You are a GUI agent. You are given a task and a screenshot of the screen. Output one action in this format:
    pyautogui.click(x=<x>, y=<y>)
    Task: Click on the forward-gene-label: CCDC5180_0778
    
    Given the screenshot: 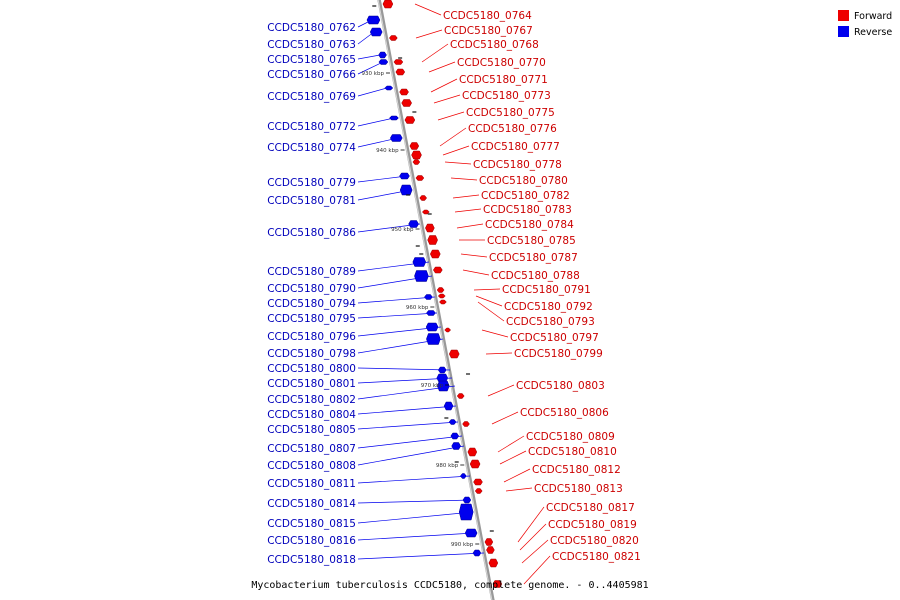 What is the action you would take?
    pyautogui.click(x=517, y=165)
    